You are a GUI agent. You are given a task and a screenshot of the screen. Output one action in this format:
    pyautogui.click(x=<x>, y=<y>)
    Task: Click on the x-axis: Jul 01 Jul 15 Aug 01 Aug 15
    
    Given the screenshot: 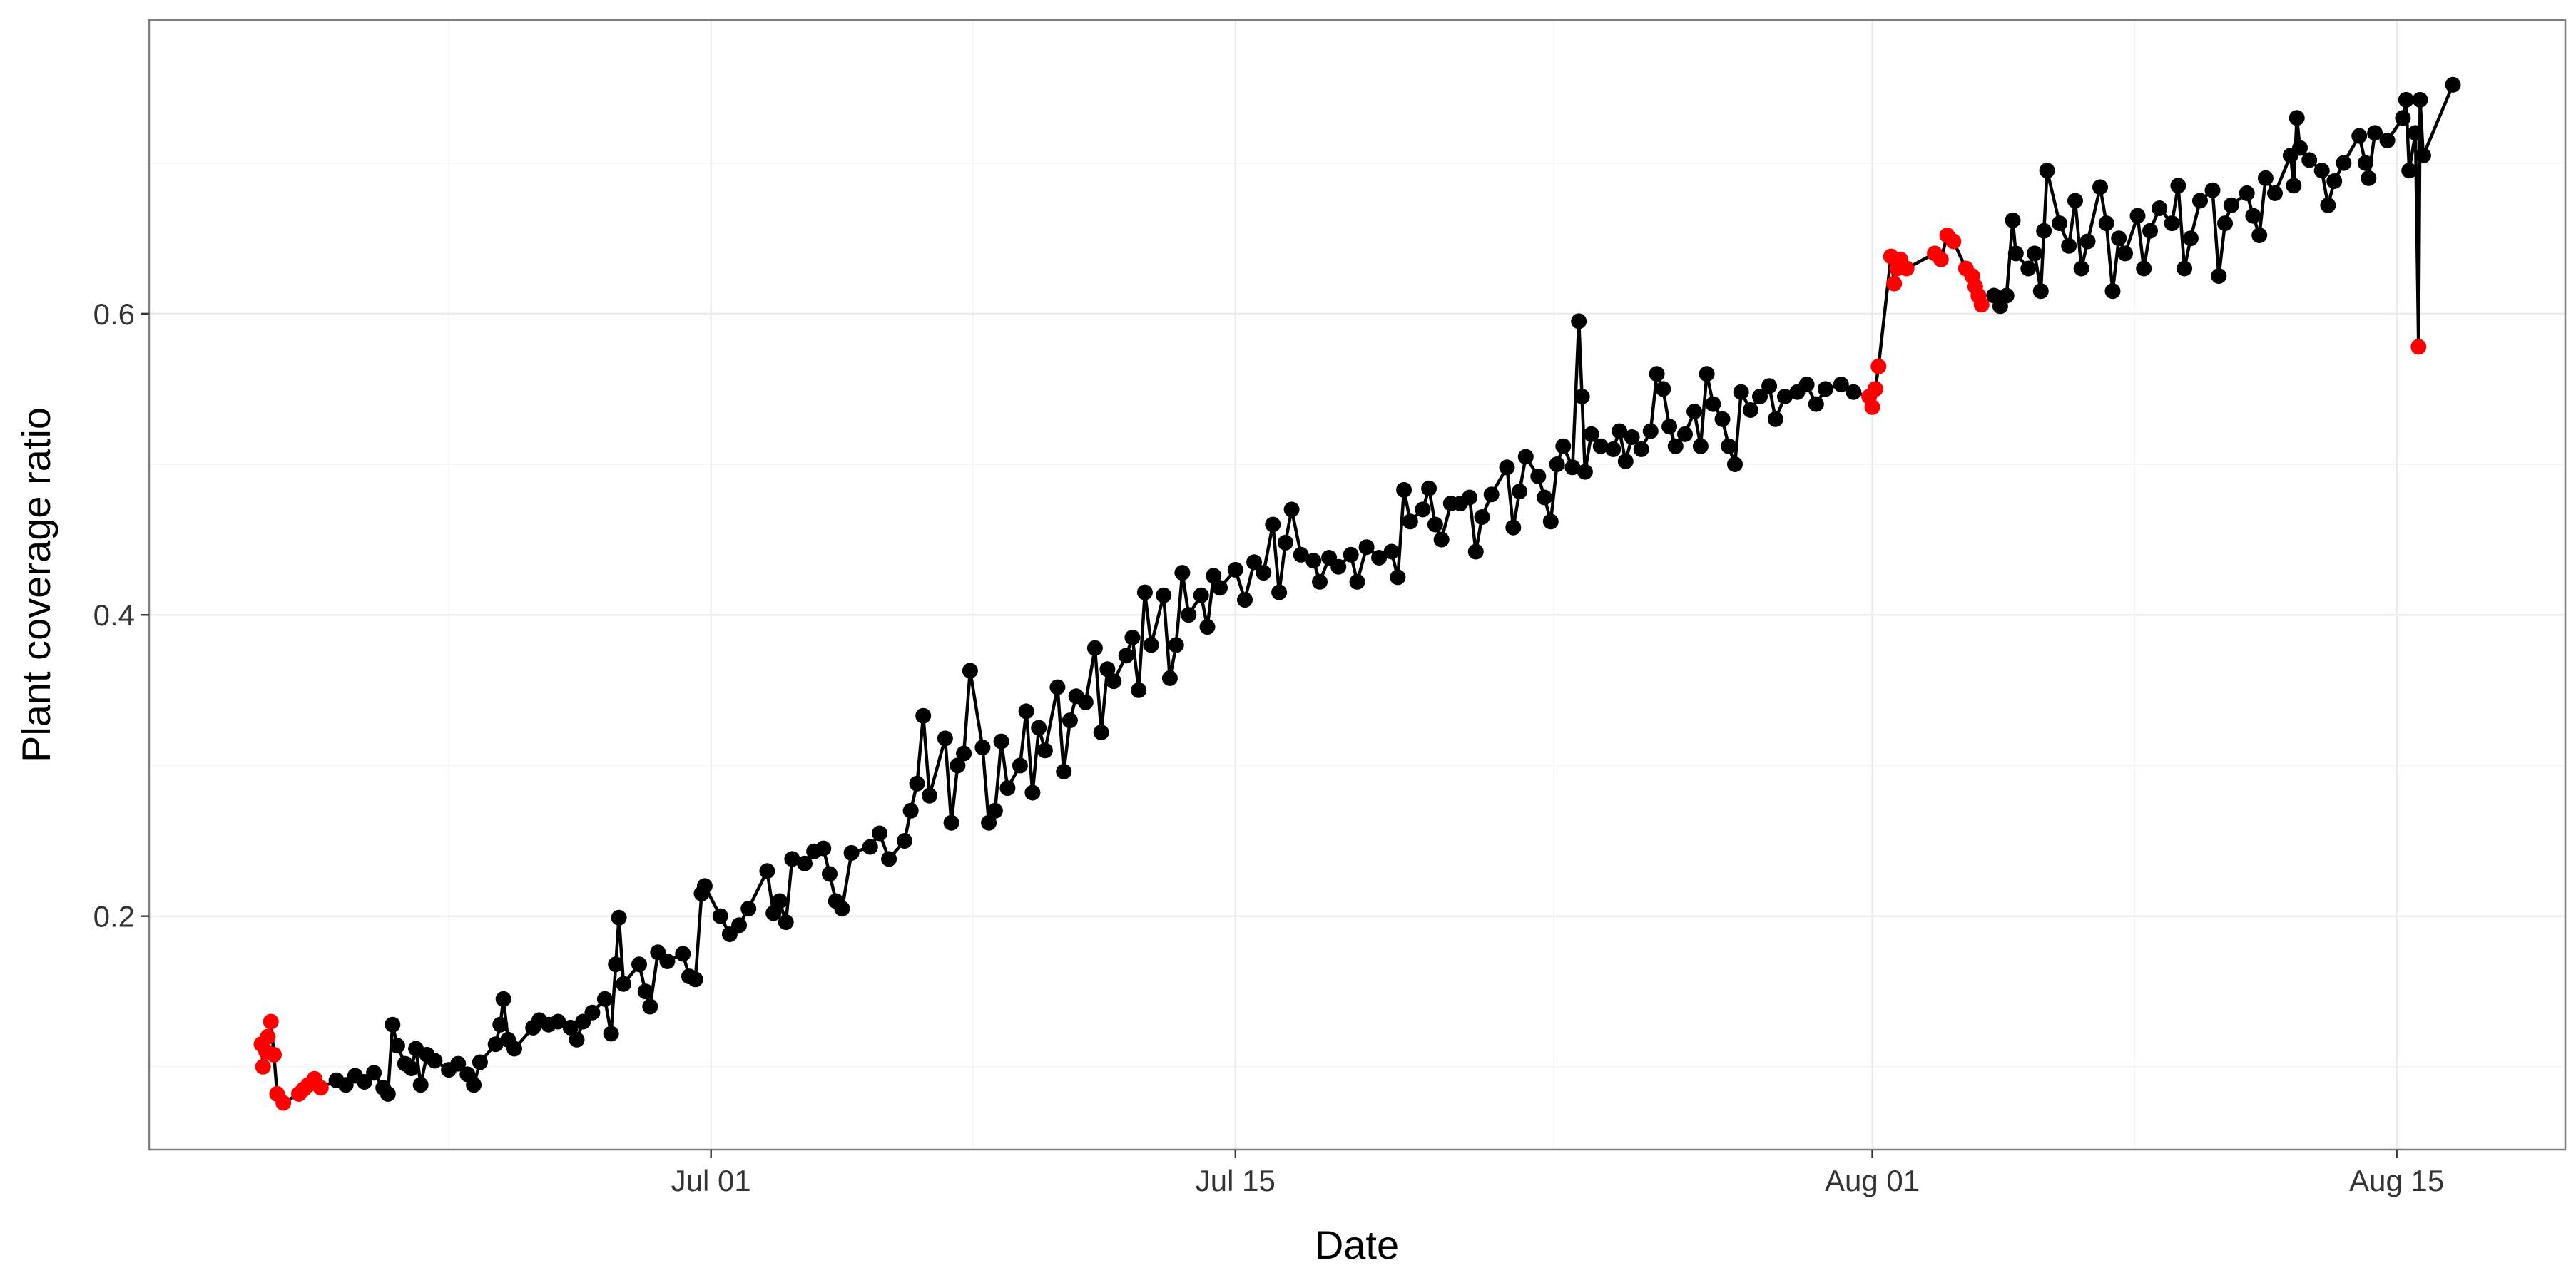 What is the action you would take?
    pyautogui.click(x=1557, y=1174)
    